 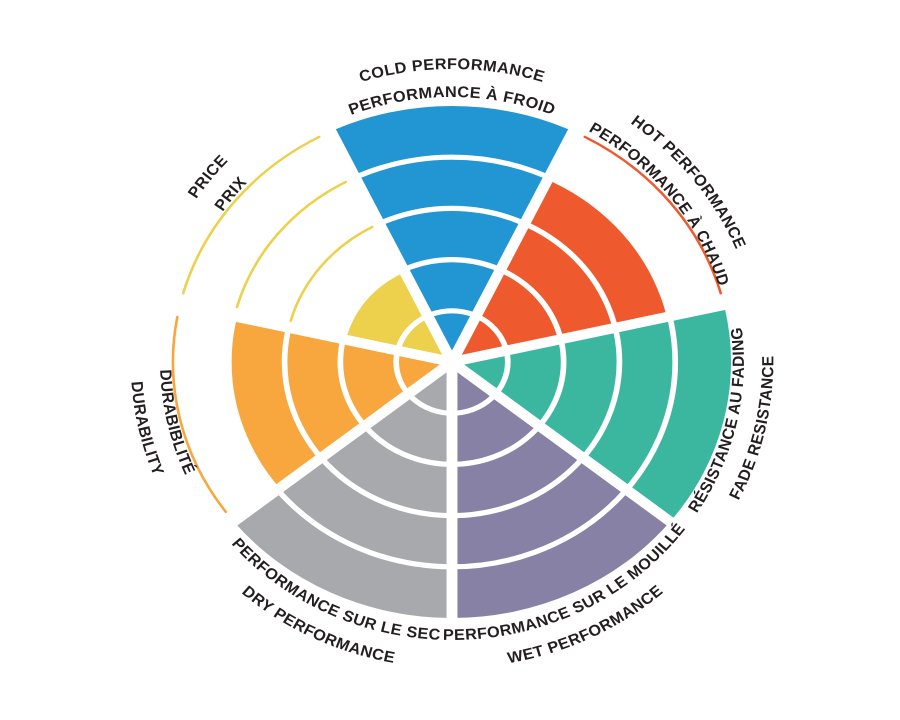 I want to click on wet-performance-wedge, so click(x=561, y=490).